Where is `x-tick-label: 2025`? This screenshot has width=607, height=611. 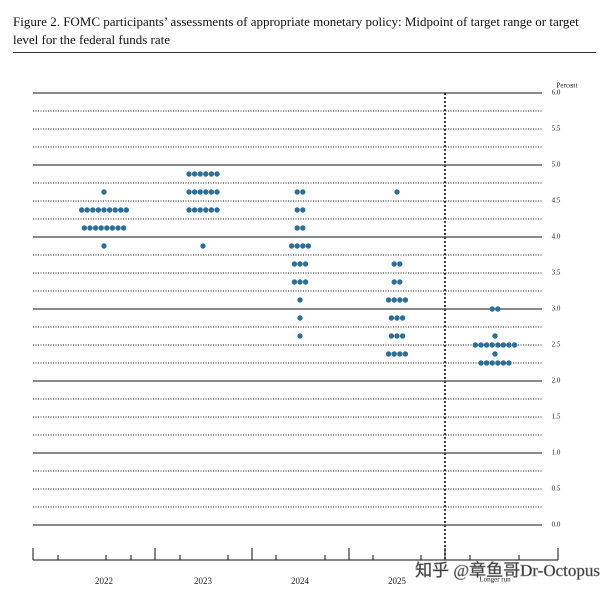
x-tick-label: 2025 is located at coordinates (397, 581).